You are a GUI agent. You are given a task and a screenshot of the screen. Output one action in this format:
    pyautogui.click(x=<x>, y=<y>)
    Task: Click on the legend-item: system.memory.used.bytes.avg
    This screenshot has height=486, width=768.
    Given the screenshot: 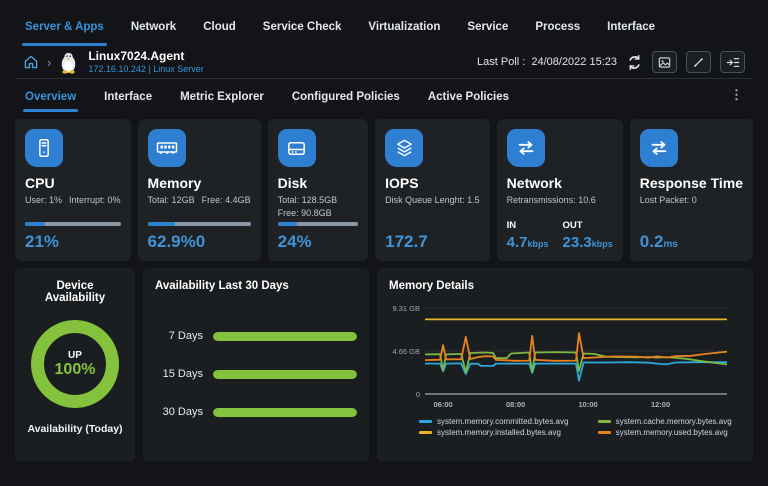 What is the action you would take?
    pyautogui.click(x=669, y=432)
    